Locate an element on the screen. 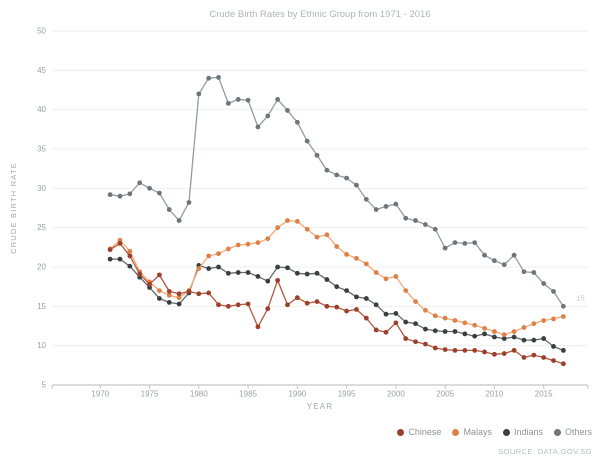 The width and height of the screenshot is (602, 463). legend-item-malays: Malays is located at coordinates (472, 432).